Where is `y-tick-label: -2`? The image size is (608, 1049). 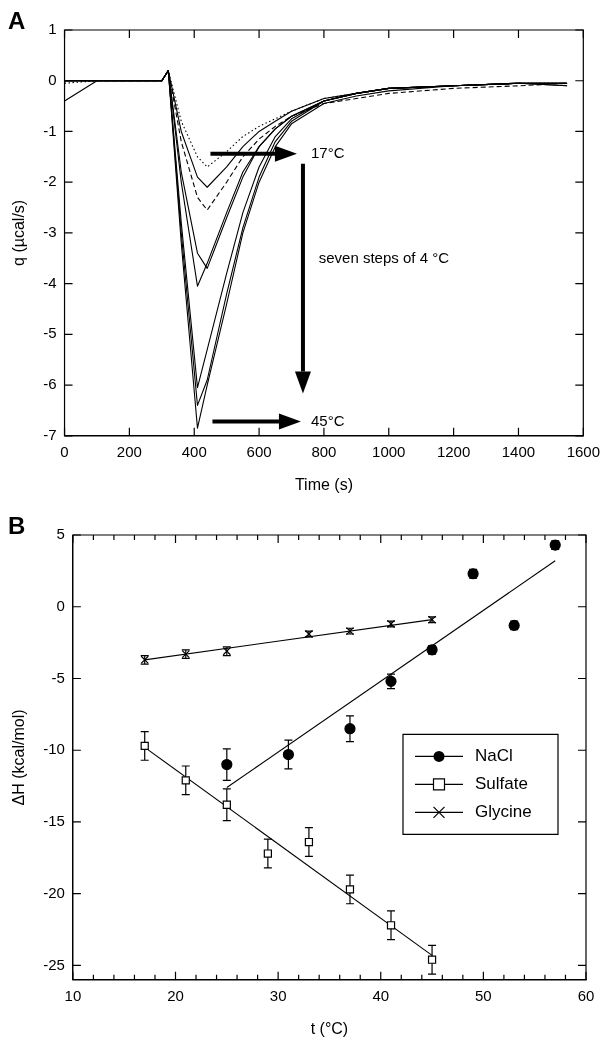 y-tick-label: -2 is located at coordinates (50, 181).